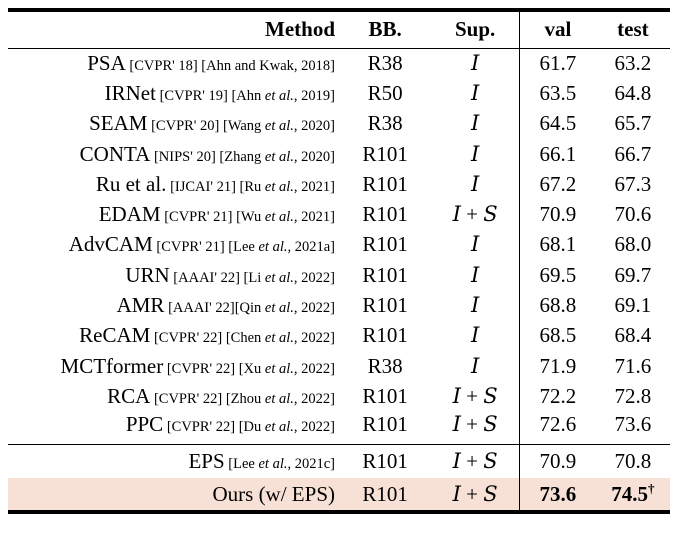 This screenshot has height=542, width=678. Describe the element at coordinates (629, 493) in the screenshot. I see `test-score: 74.5` at that location.